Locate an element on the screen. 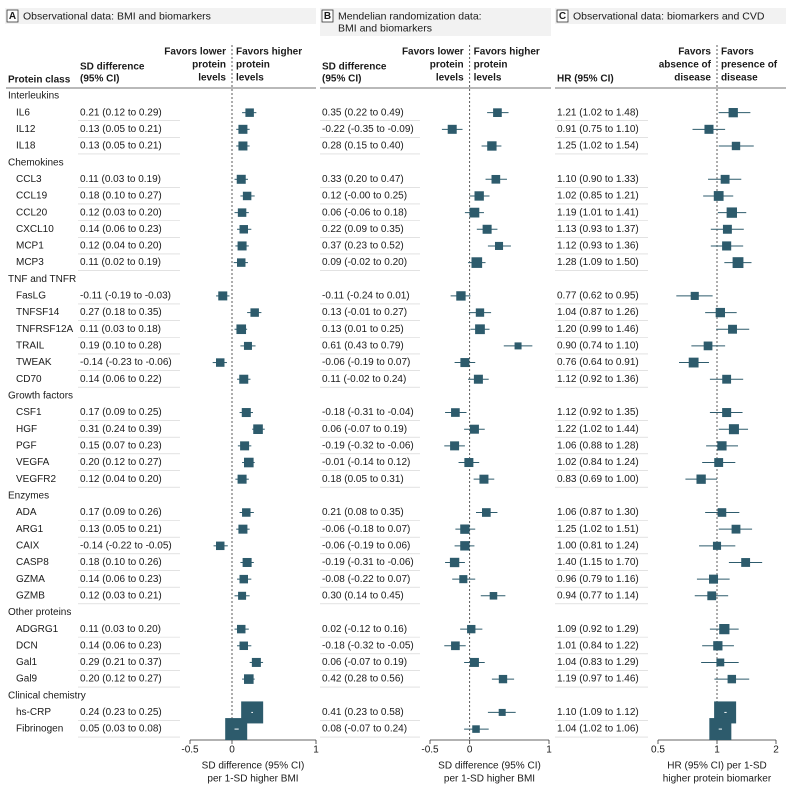  favors-right: levels is located at coordinates (488, 78).